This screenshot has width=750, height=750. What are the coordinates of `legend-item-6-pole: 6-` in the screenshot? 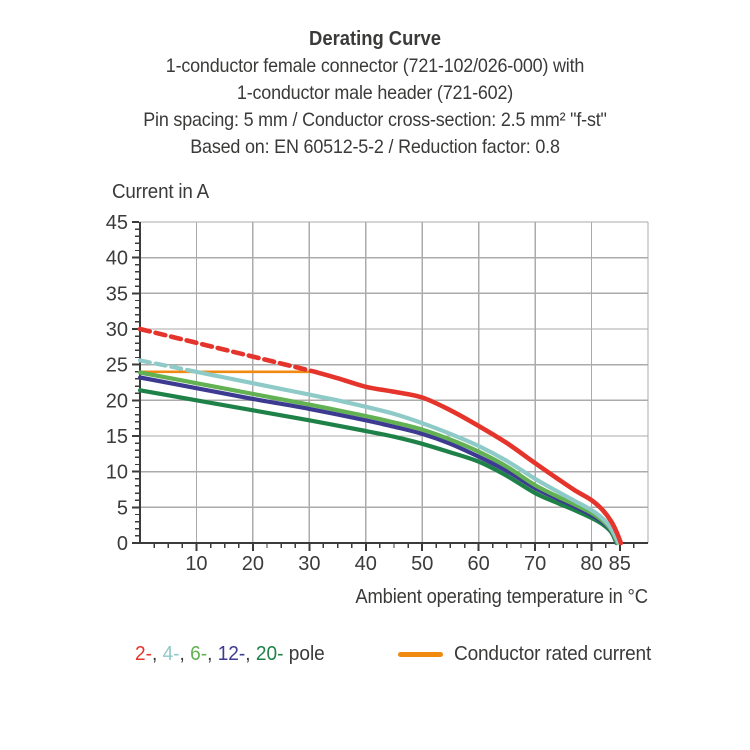 It's located at (199, 653).